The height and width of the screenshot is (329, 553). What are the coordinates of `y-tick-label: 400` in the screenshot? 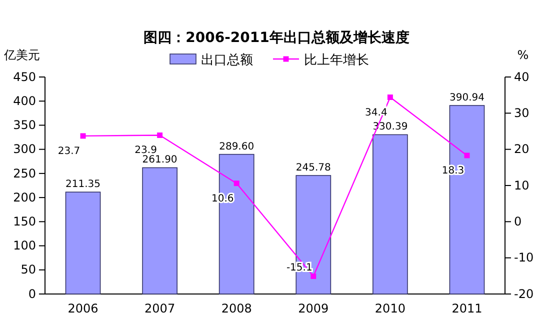 It's located at (24, 101).